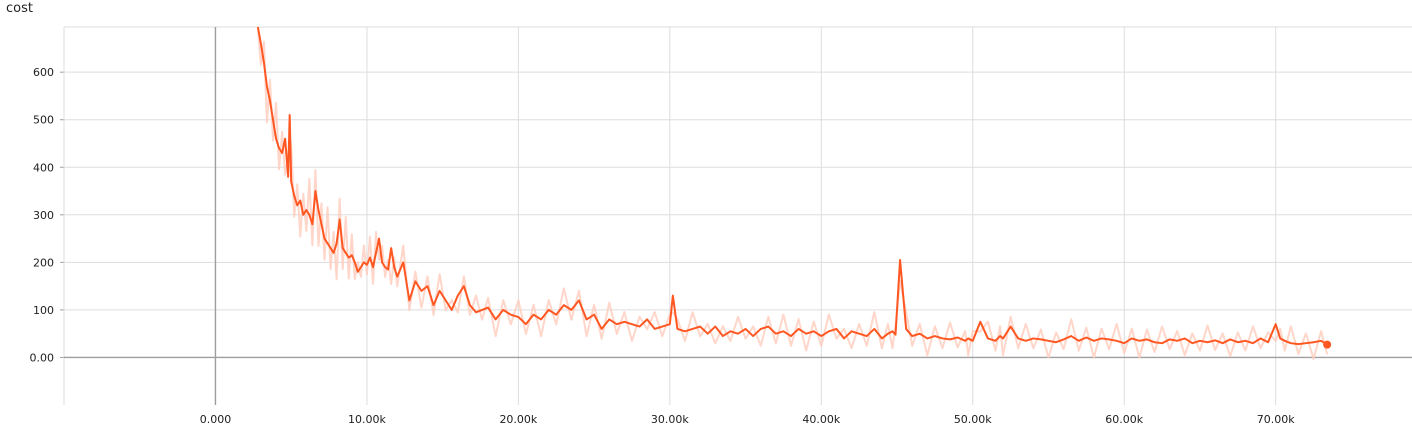 The image size is (1412, 432). What do you see at coordinates (42, 357) in the screenshot?
I see `y-tick-label: 0.00` at bounding box center [42, 357].